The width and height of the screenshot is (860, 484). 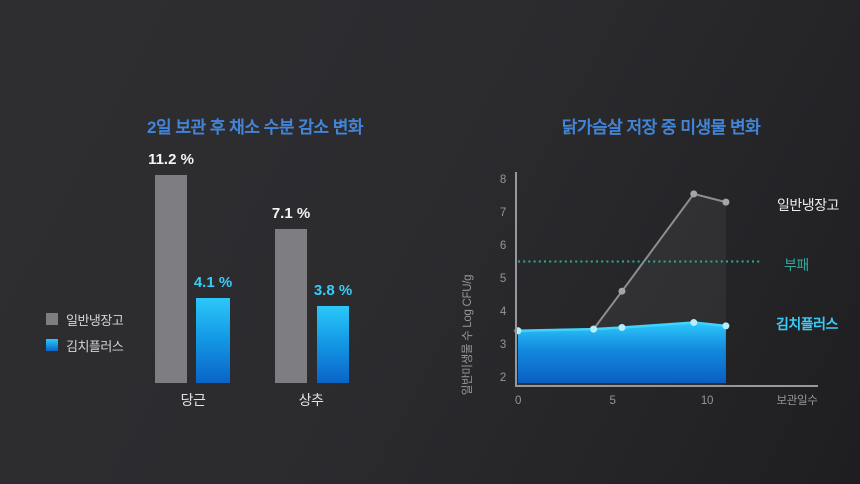 I want to click on threshold-label-decay: 부패, so click(x=796, y=265).